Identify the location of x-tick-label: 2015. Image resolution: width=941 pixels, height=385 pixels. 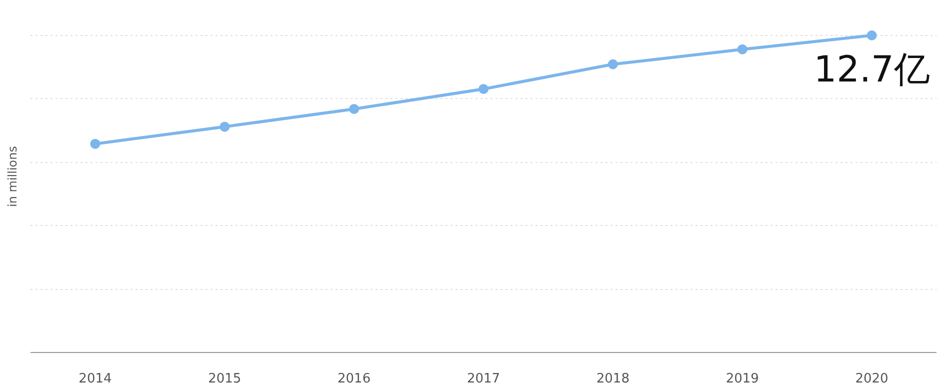
(225, 378).